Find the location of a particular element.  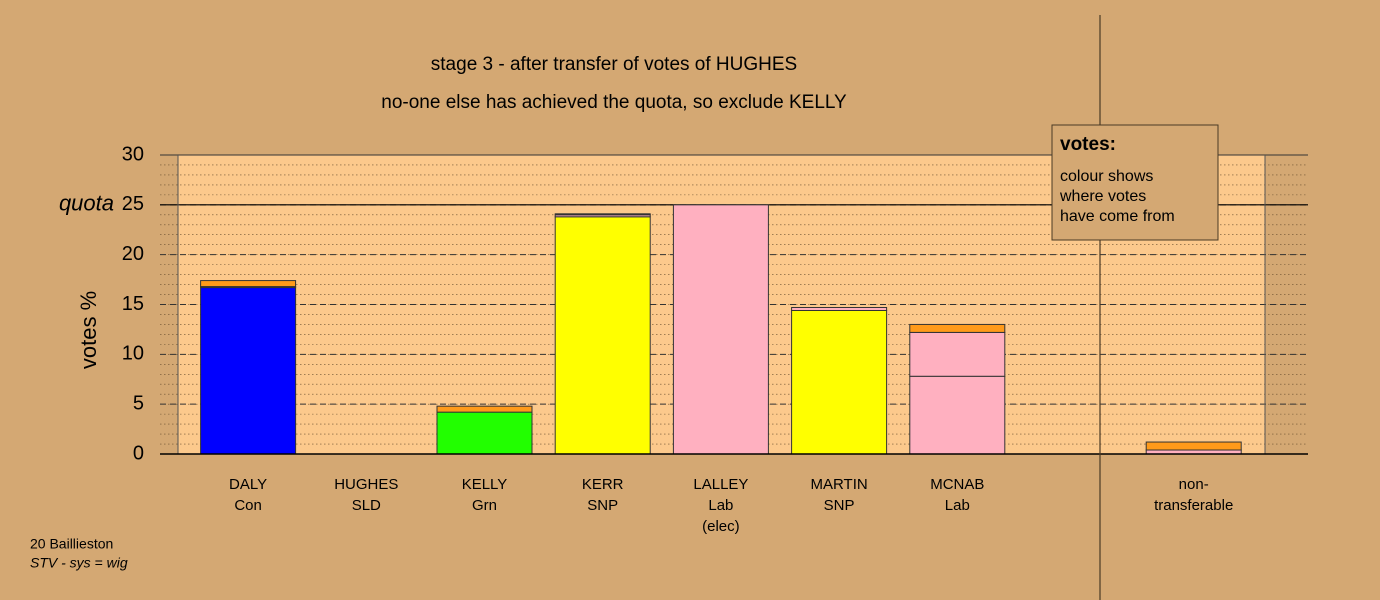

quota-label: quota is located at coordinates (86, 203).